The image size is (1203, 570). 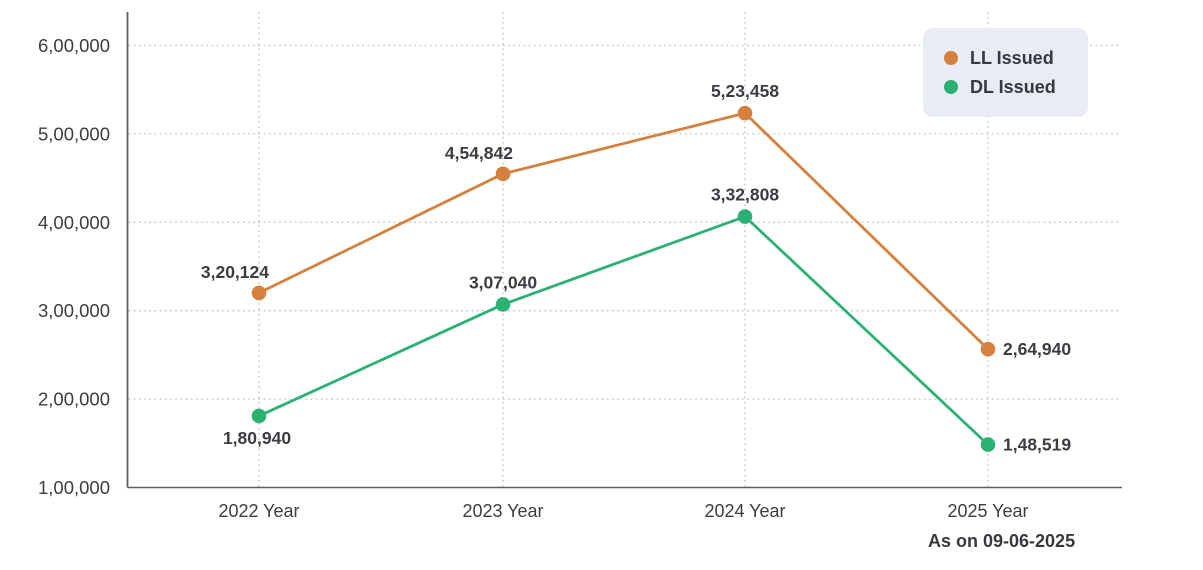 What do you see at coordinates (503, 282) in the screenshot?
I see `data-label: 3,07,040` at bounding box center [503, 282].